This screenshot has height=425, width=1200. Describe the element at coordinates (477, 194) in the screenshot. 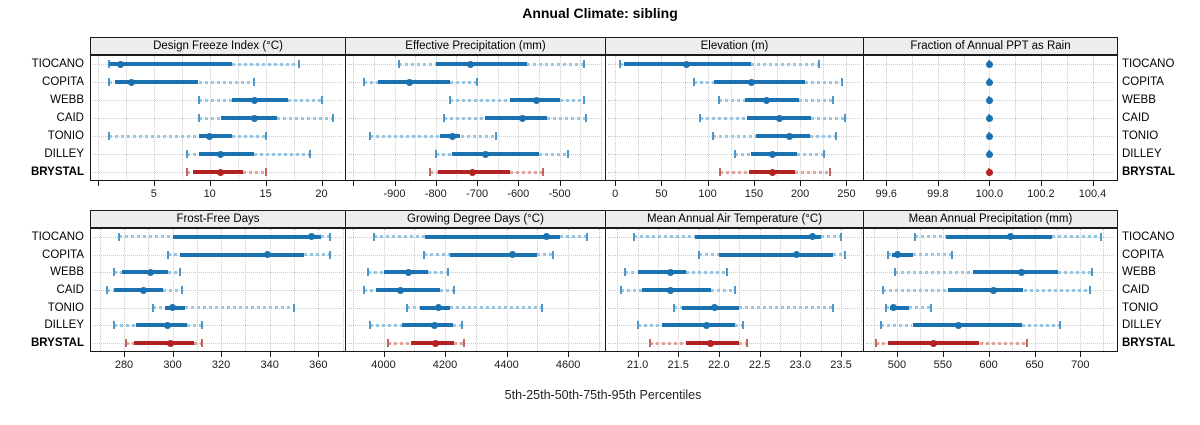

I see `axis-tick-label: -700` at that location.